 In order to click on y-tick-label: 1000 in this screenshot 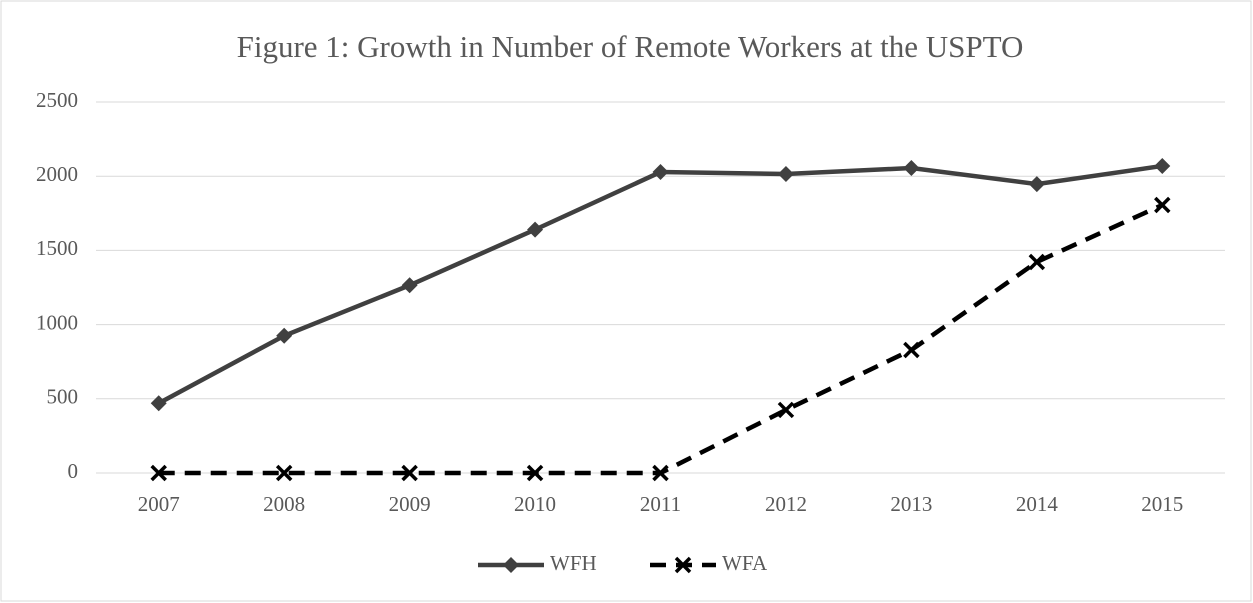, I will do `click(57, 322)`.